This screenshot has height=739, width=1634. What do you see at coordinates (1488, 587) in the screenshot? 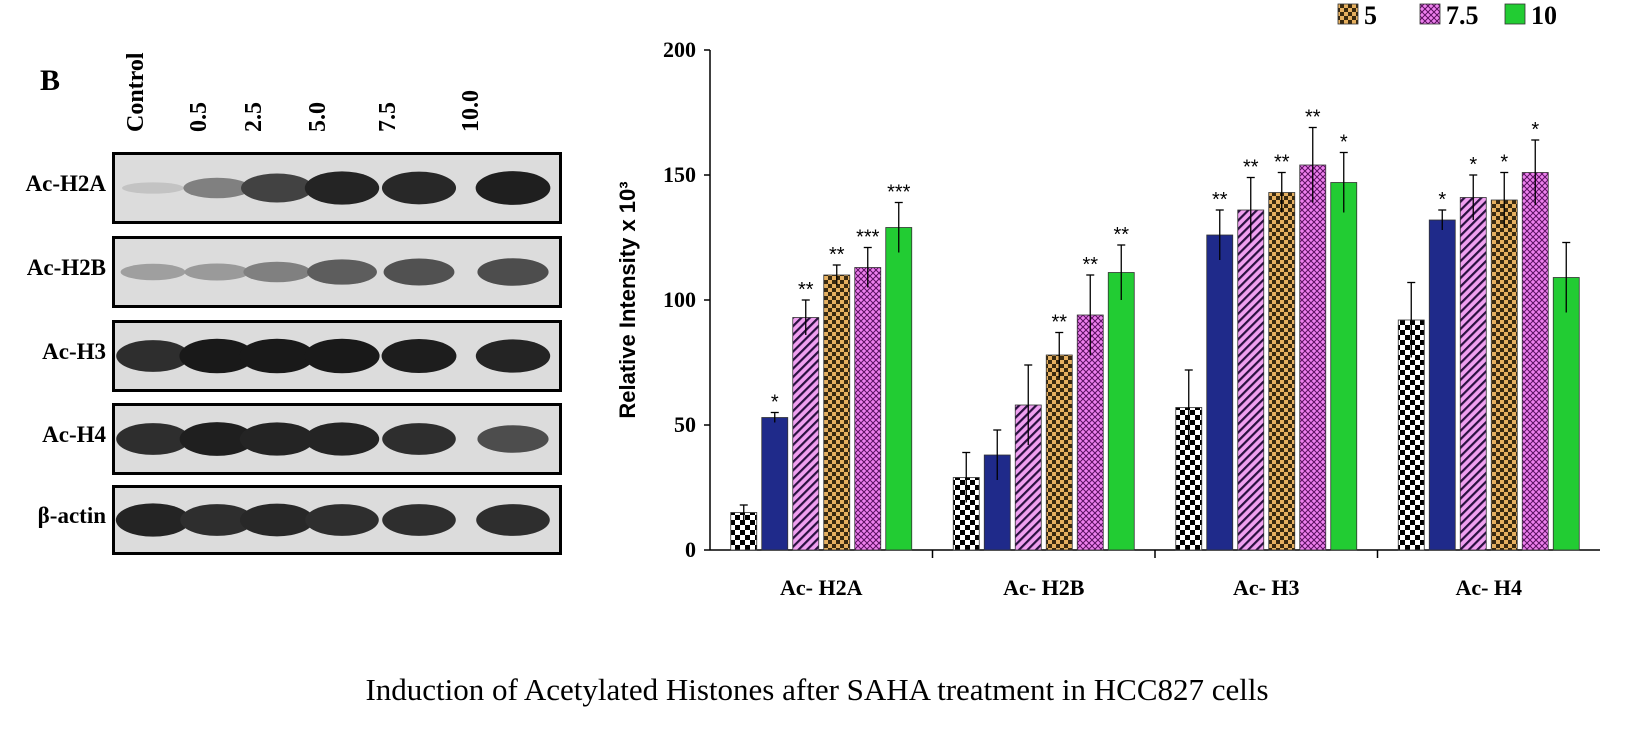
I see `x-tick-label: Ac- H4` at bounding box center [1488, 587].